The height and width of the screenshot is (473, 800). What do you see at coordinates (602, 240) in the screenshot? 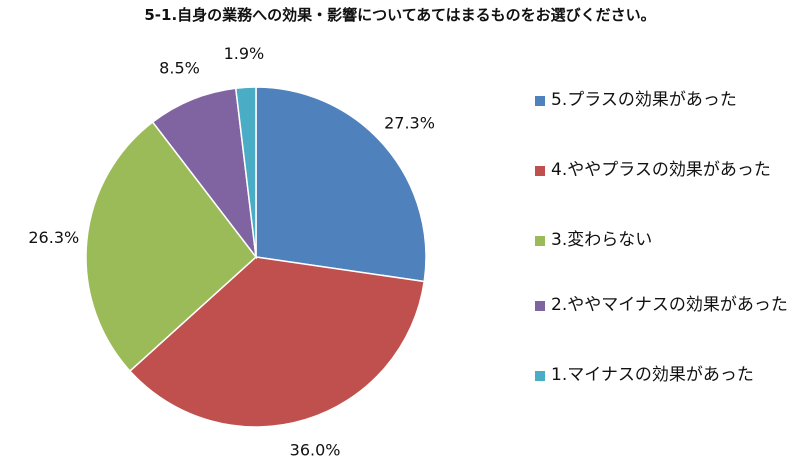
I see `legend-label-3: 3.変わらない` at bounding box center [602, 240].